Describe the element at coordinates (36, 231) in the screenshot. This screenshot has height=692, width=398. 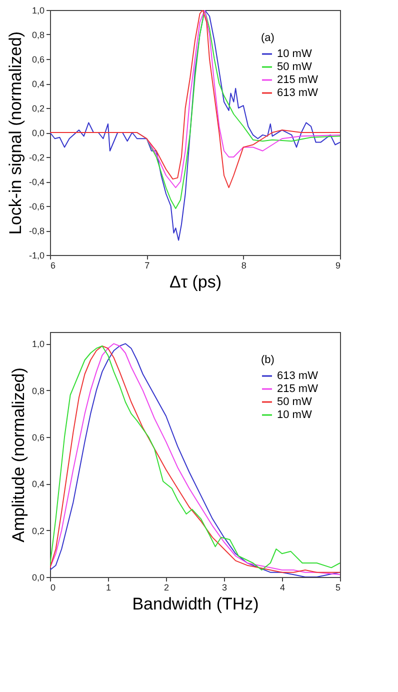
I see `y-tick-label: -0,8` at that location.